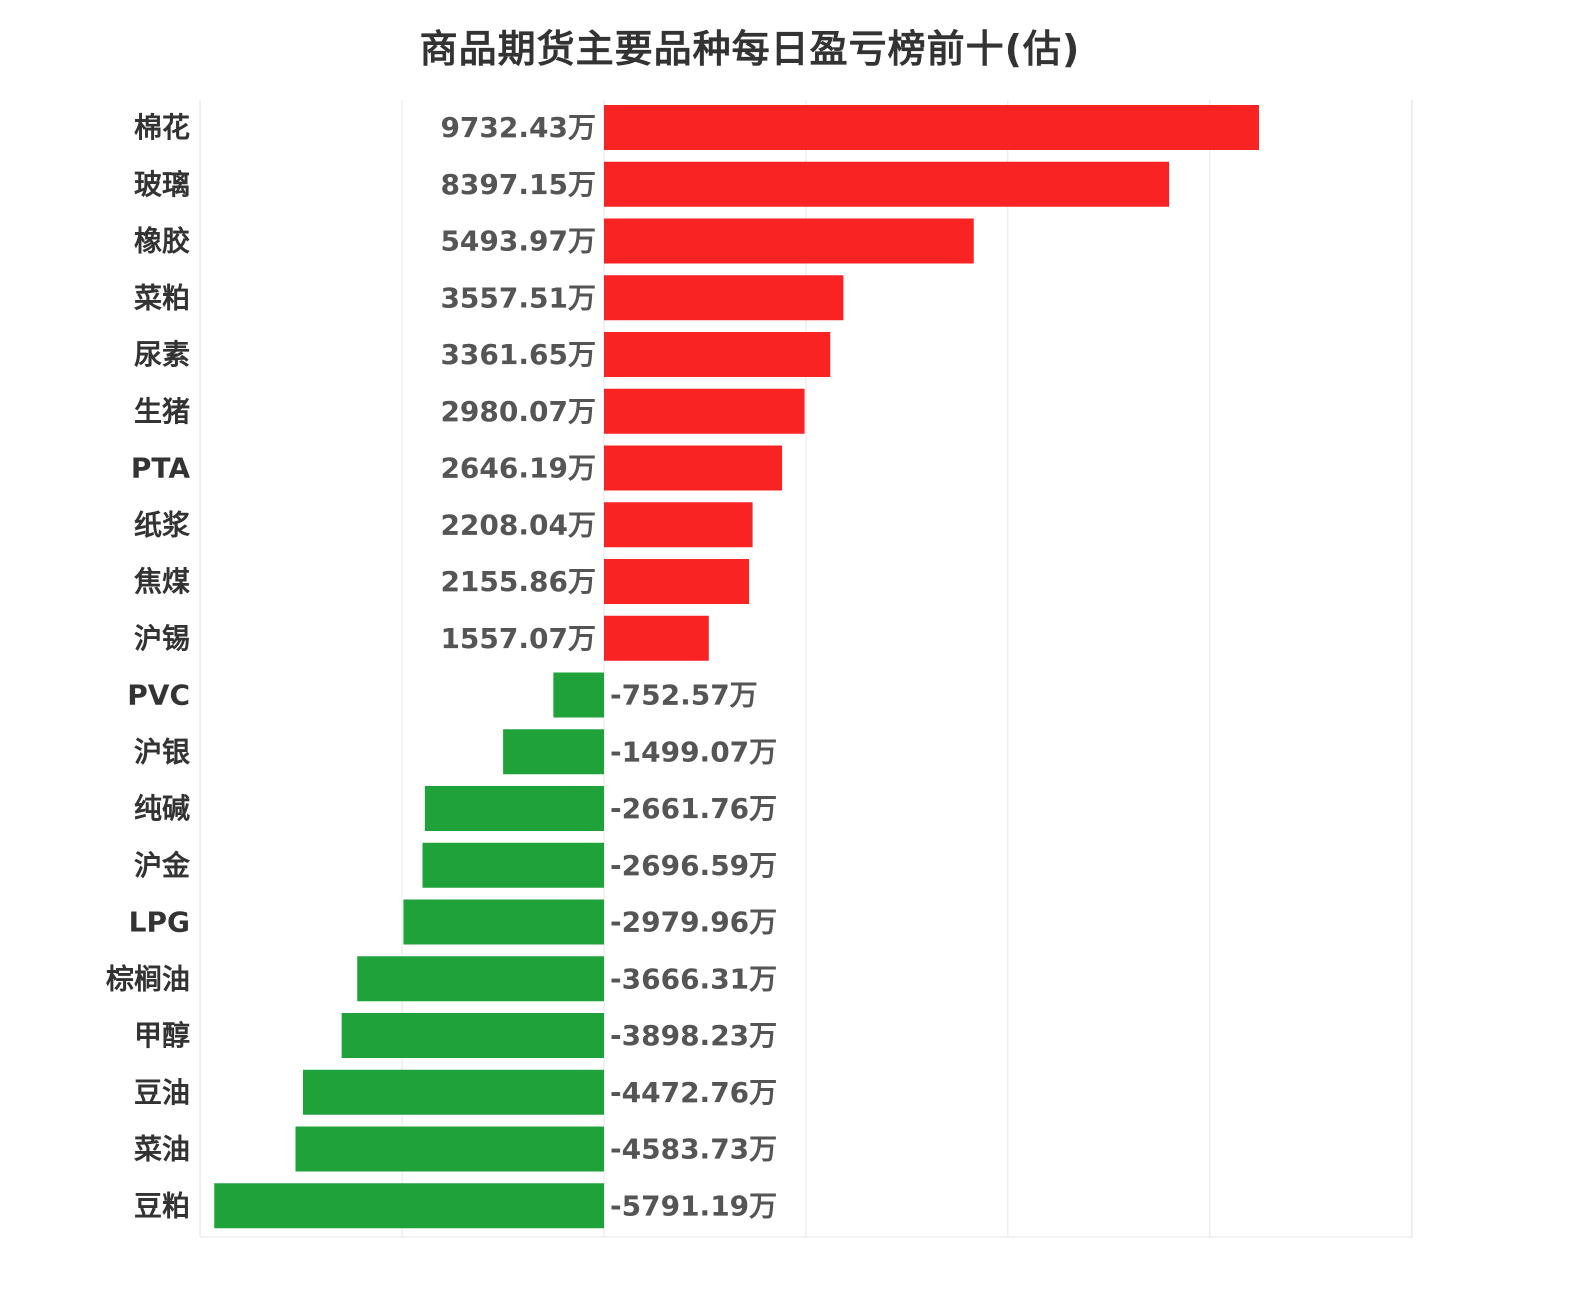 This screenshot has height=1300, width=1572. Describe the element at coordinates (518, 297) in the screenshot. I see `data-label: 3557.51万` at that location.